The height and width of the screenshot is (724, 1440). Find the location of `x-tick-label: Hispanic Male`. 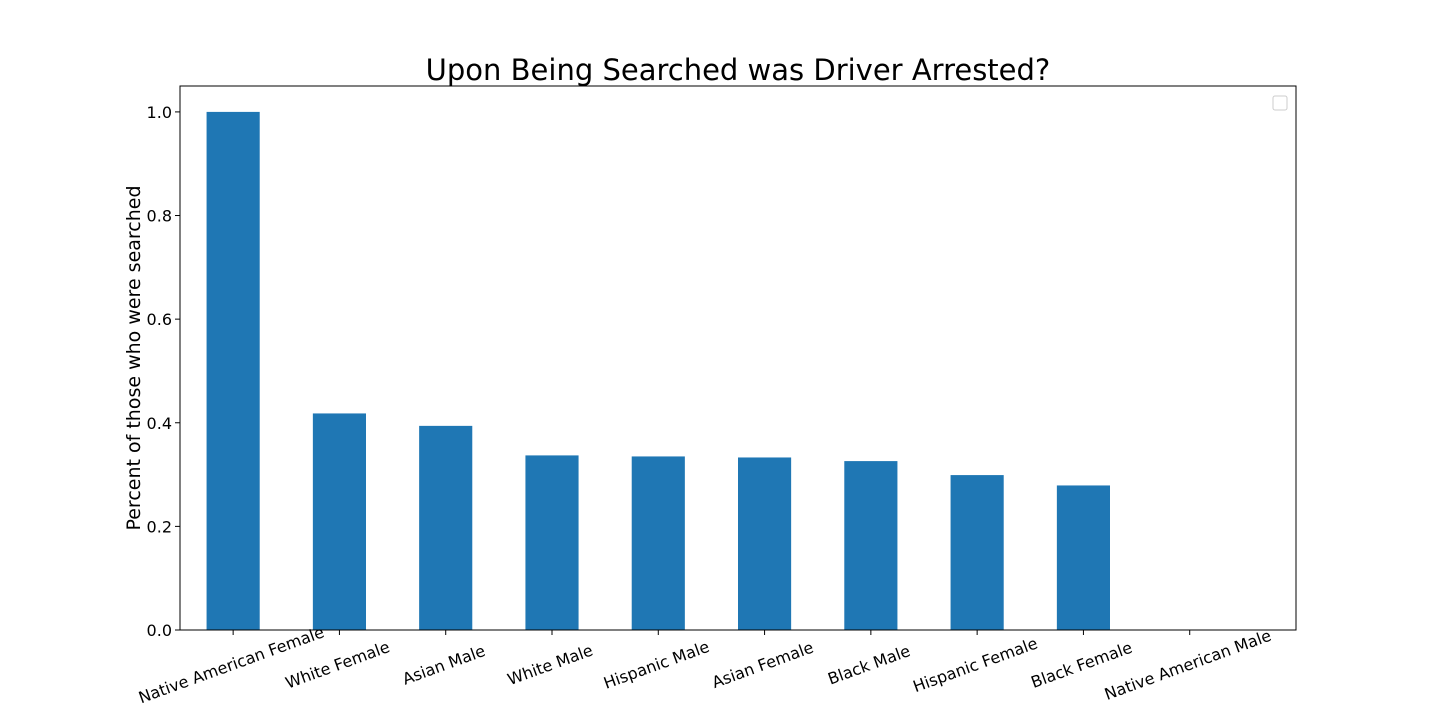

x-tick-label: Hispanic Male is located at coordinates (656, 665).